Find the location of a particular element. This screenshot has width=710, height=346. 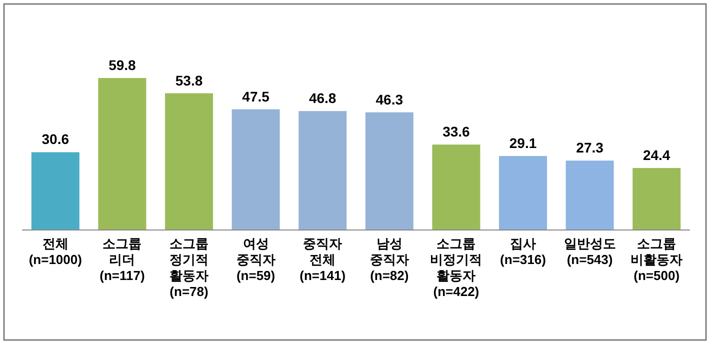

x-tick-label: 소그룹 비정기적 활동자 (n=422) is located at coordinates (456, 267).